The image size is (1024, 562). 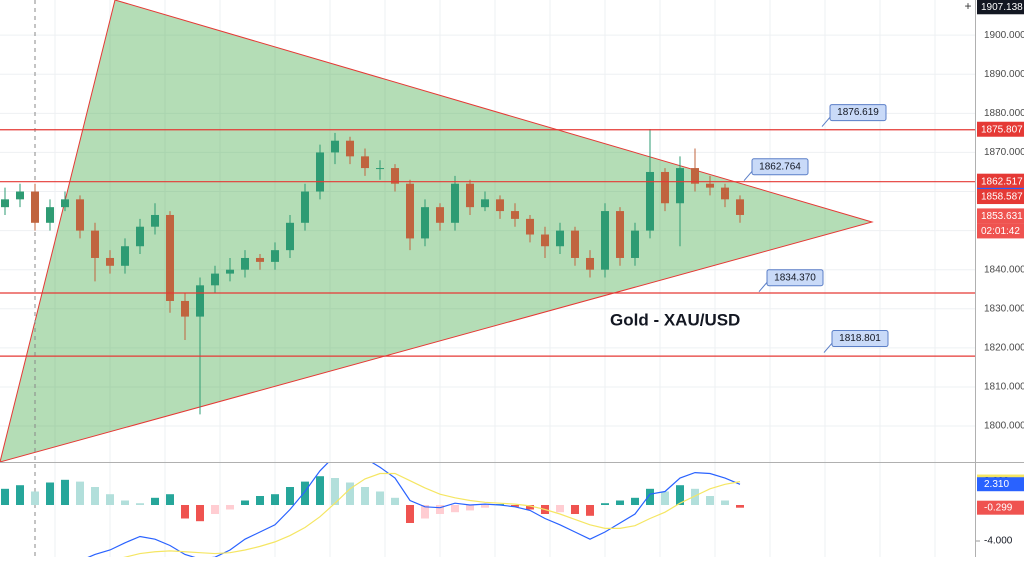 What do you see at coordinates (1004, 35) in the screenshot?
I see `y-tick-label: 1900.000` at bounding box center [1004, 35].